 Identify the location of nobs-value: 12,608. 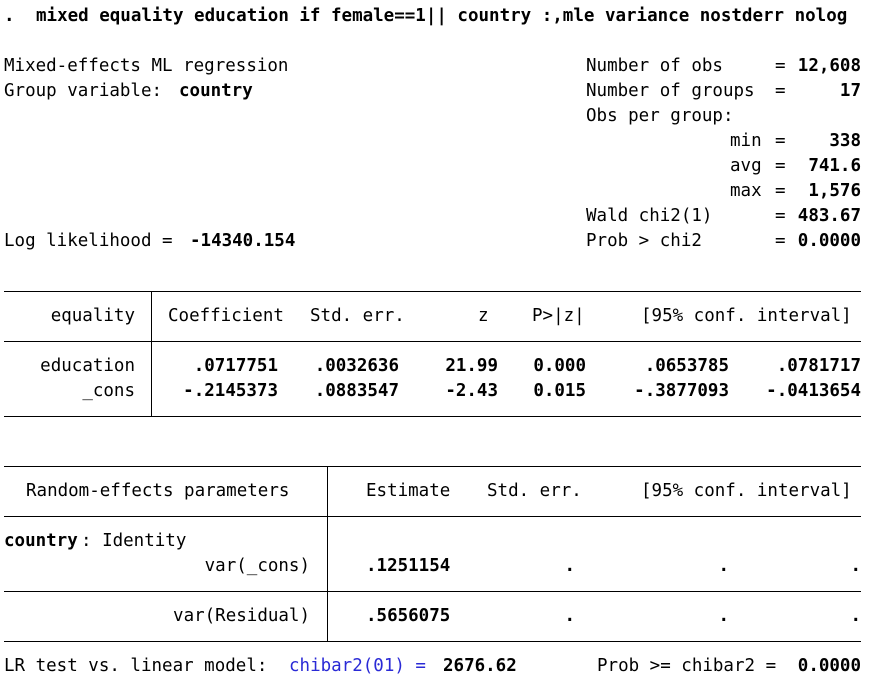
(829, 66).